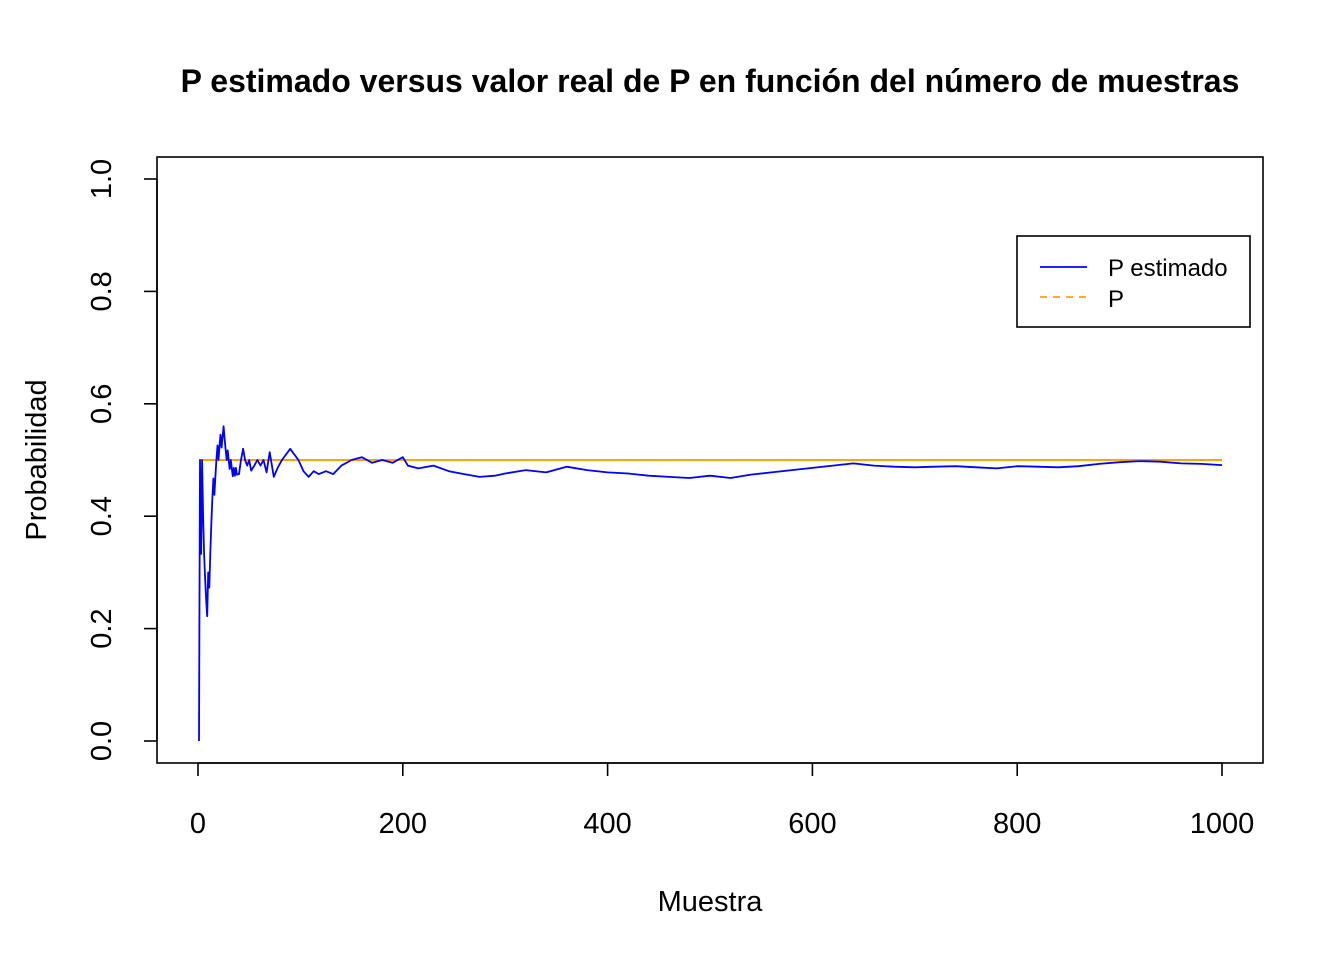 The height and width of the screenshot is (960, 1344). Describe the element at coordinates (711, 902) in the screenshot. I see `x-axis-label: Muestra` at that location.